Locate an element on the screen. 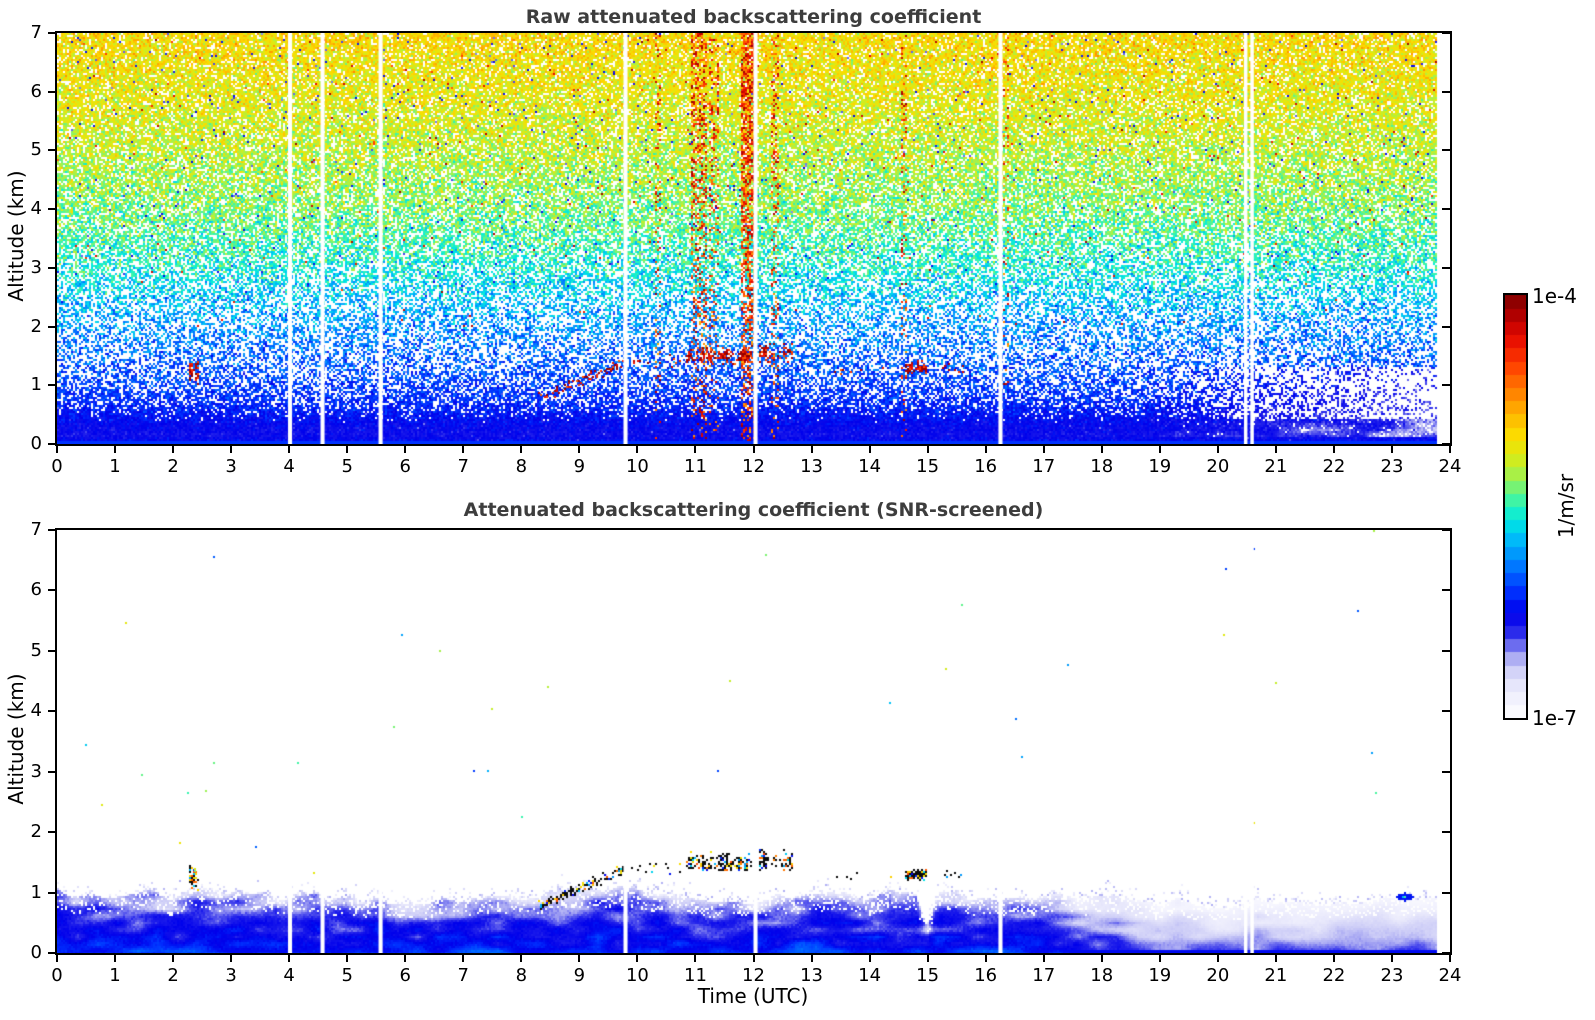 The image size is (1595, 1020). screened-x-tick-label: 17 is located at coordinates (1044, 975).